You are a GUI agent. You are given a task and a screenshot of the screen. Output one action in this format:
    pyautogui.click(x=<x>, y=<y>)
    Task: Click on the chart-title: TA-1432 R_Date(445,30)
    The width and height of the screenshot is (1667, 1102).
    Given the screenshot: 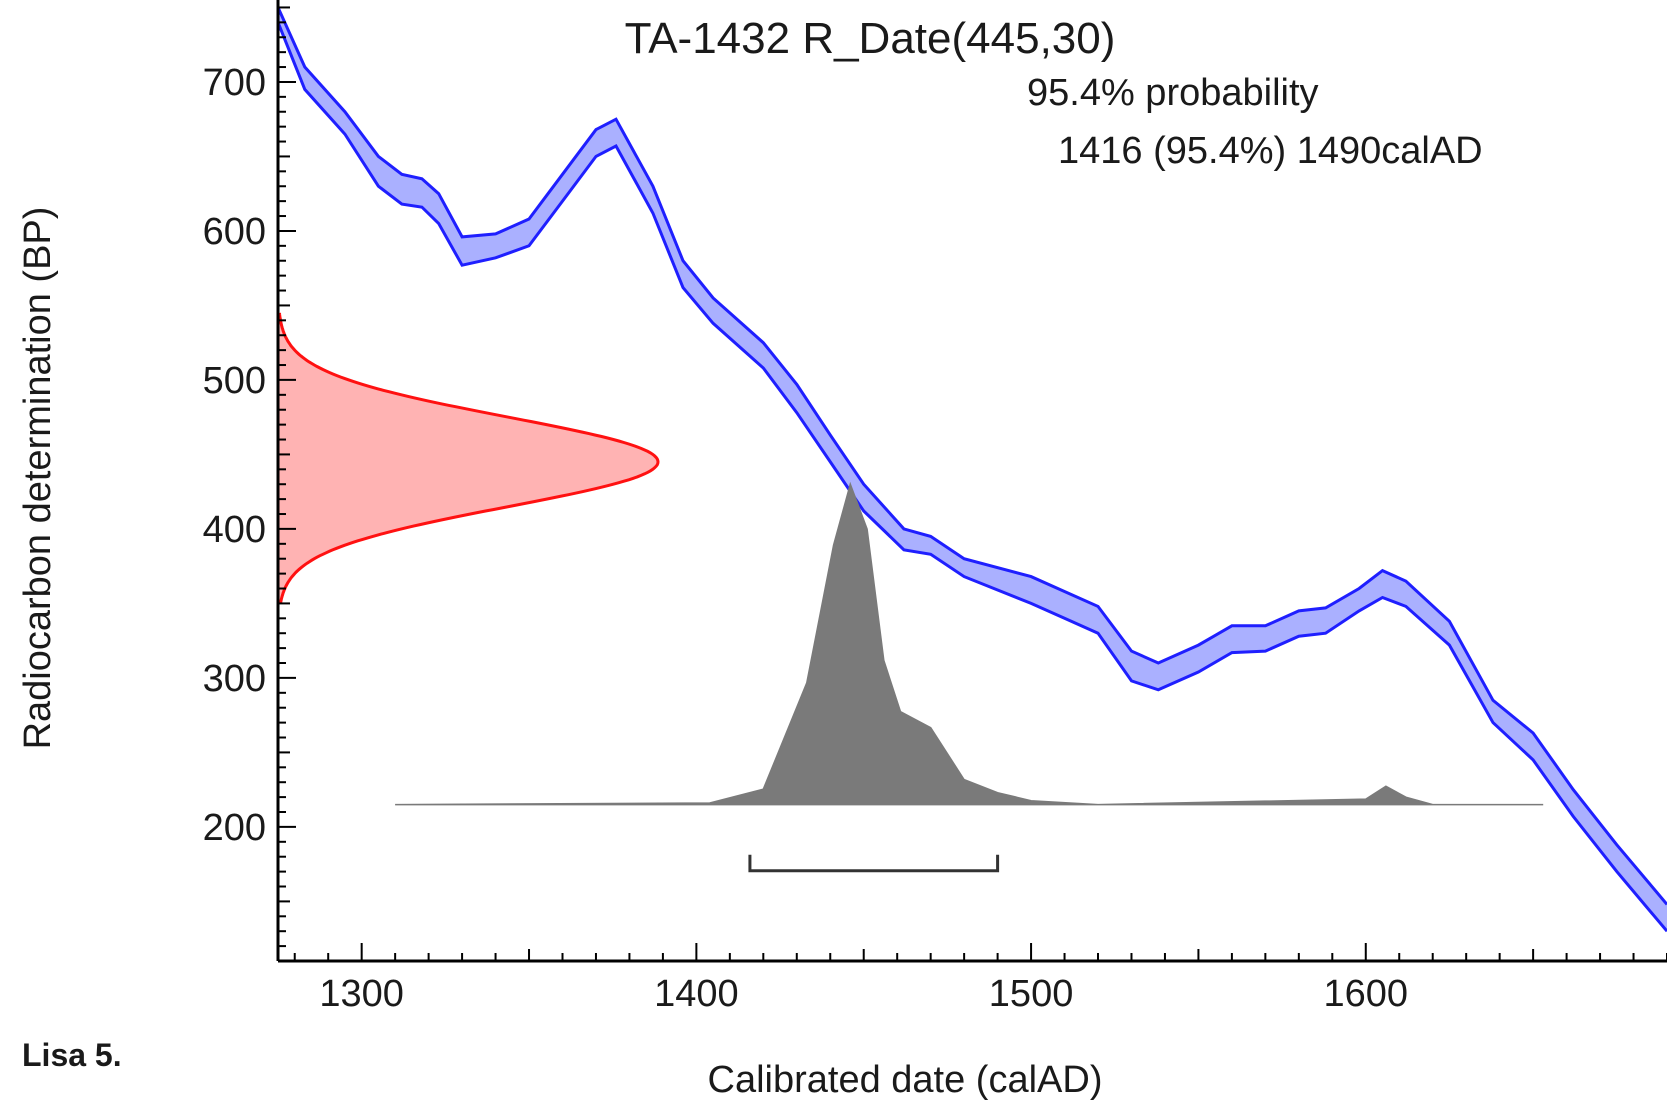 What is the action you would take?
    pyautogui.click(x=870, y=38)
    